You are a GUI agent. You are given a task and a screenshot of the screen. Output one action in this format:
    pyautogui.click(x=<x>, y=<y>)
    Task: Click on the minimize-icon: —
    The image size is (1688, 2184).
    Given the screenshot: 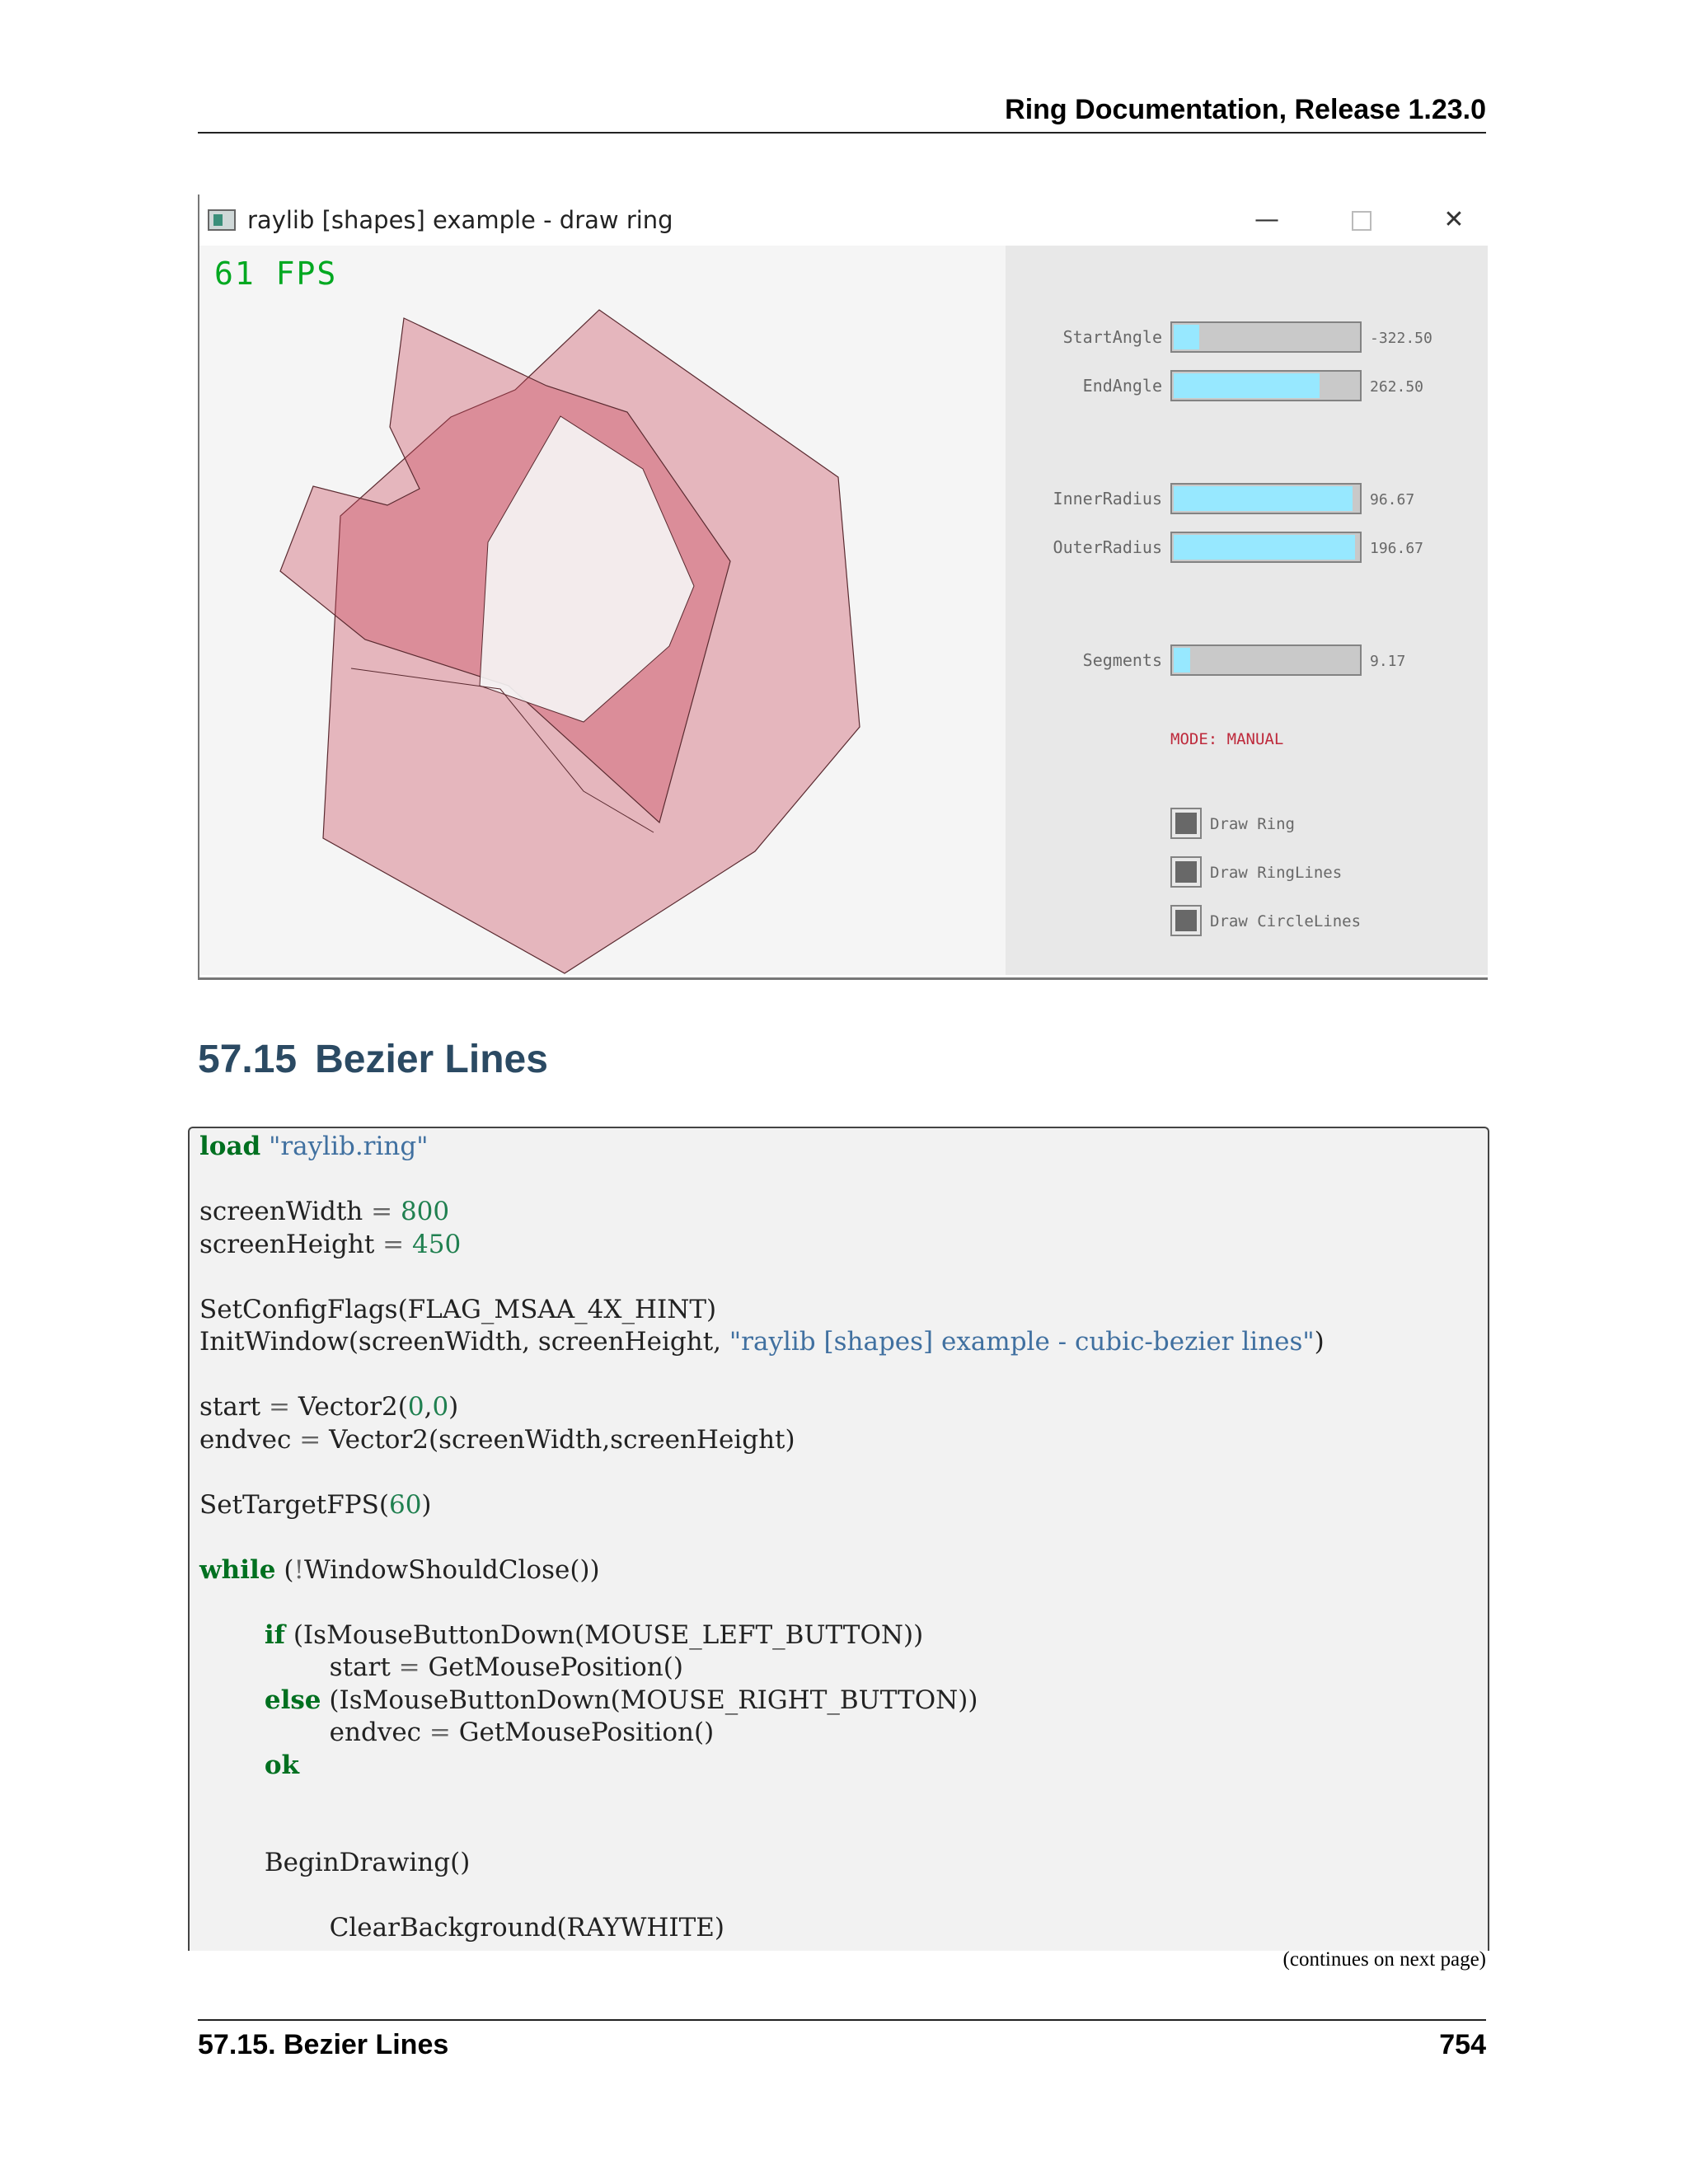 What is the action you would take?
    pyautogui.click(x=1266, y=219)
    